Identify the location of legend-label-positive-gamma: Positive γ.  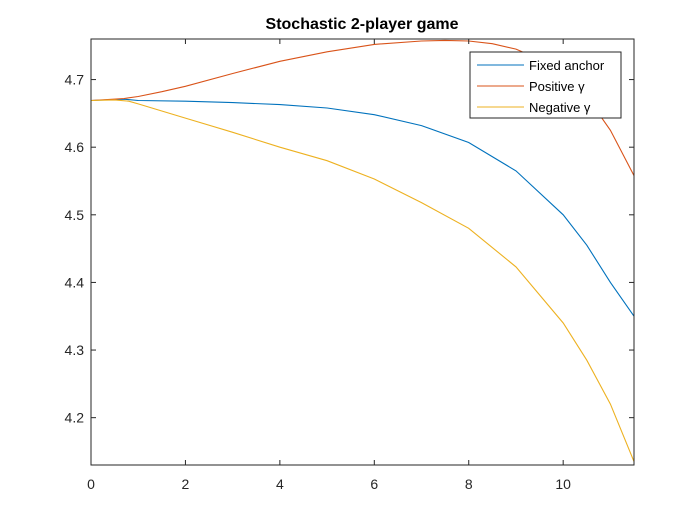
(557, 86).